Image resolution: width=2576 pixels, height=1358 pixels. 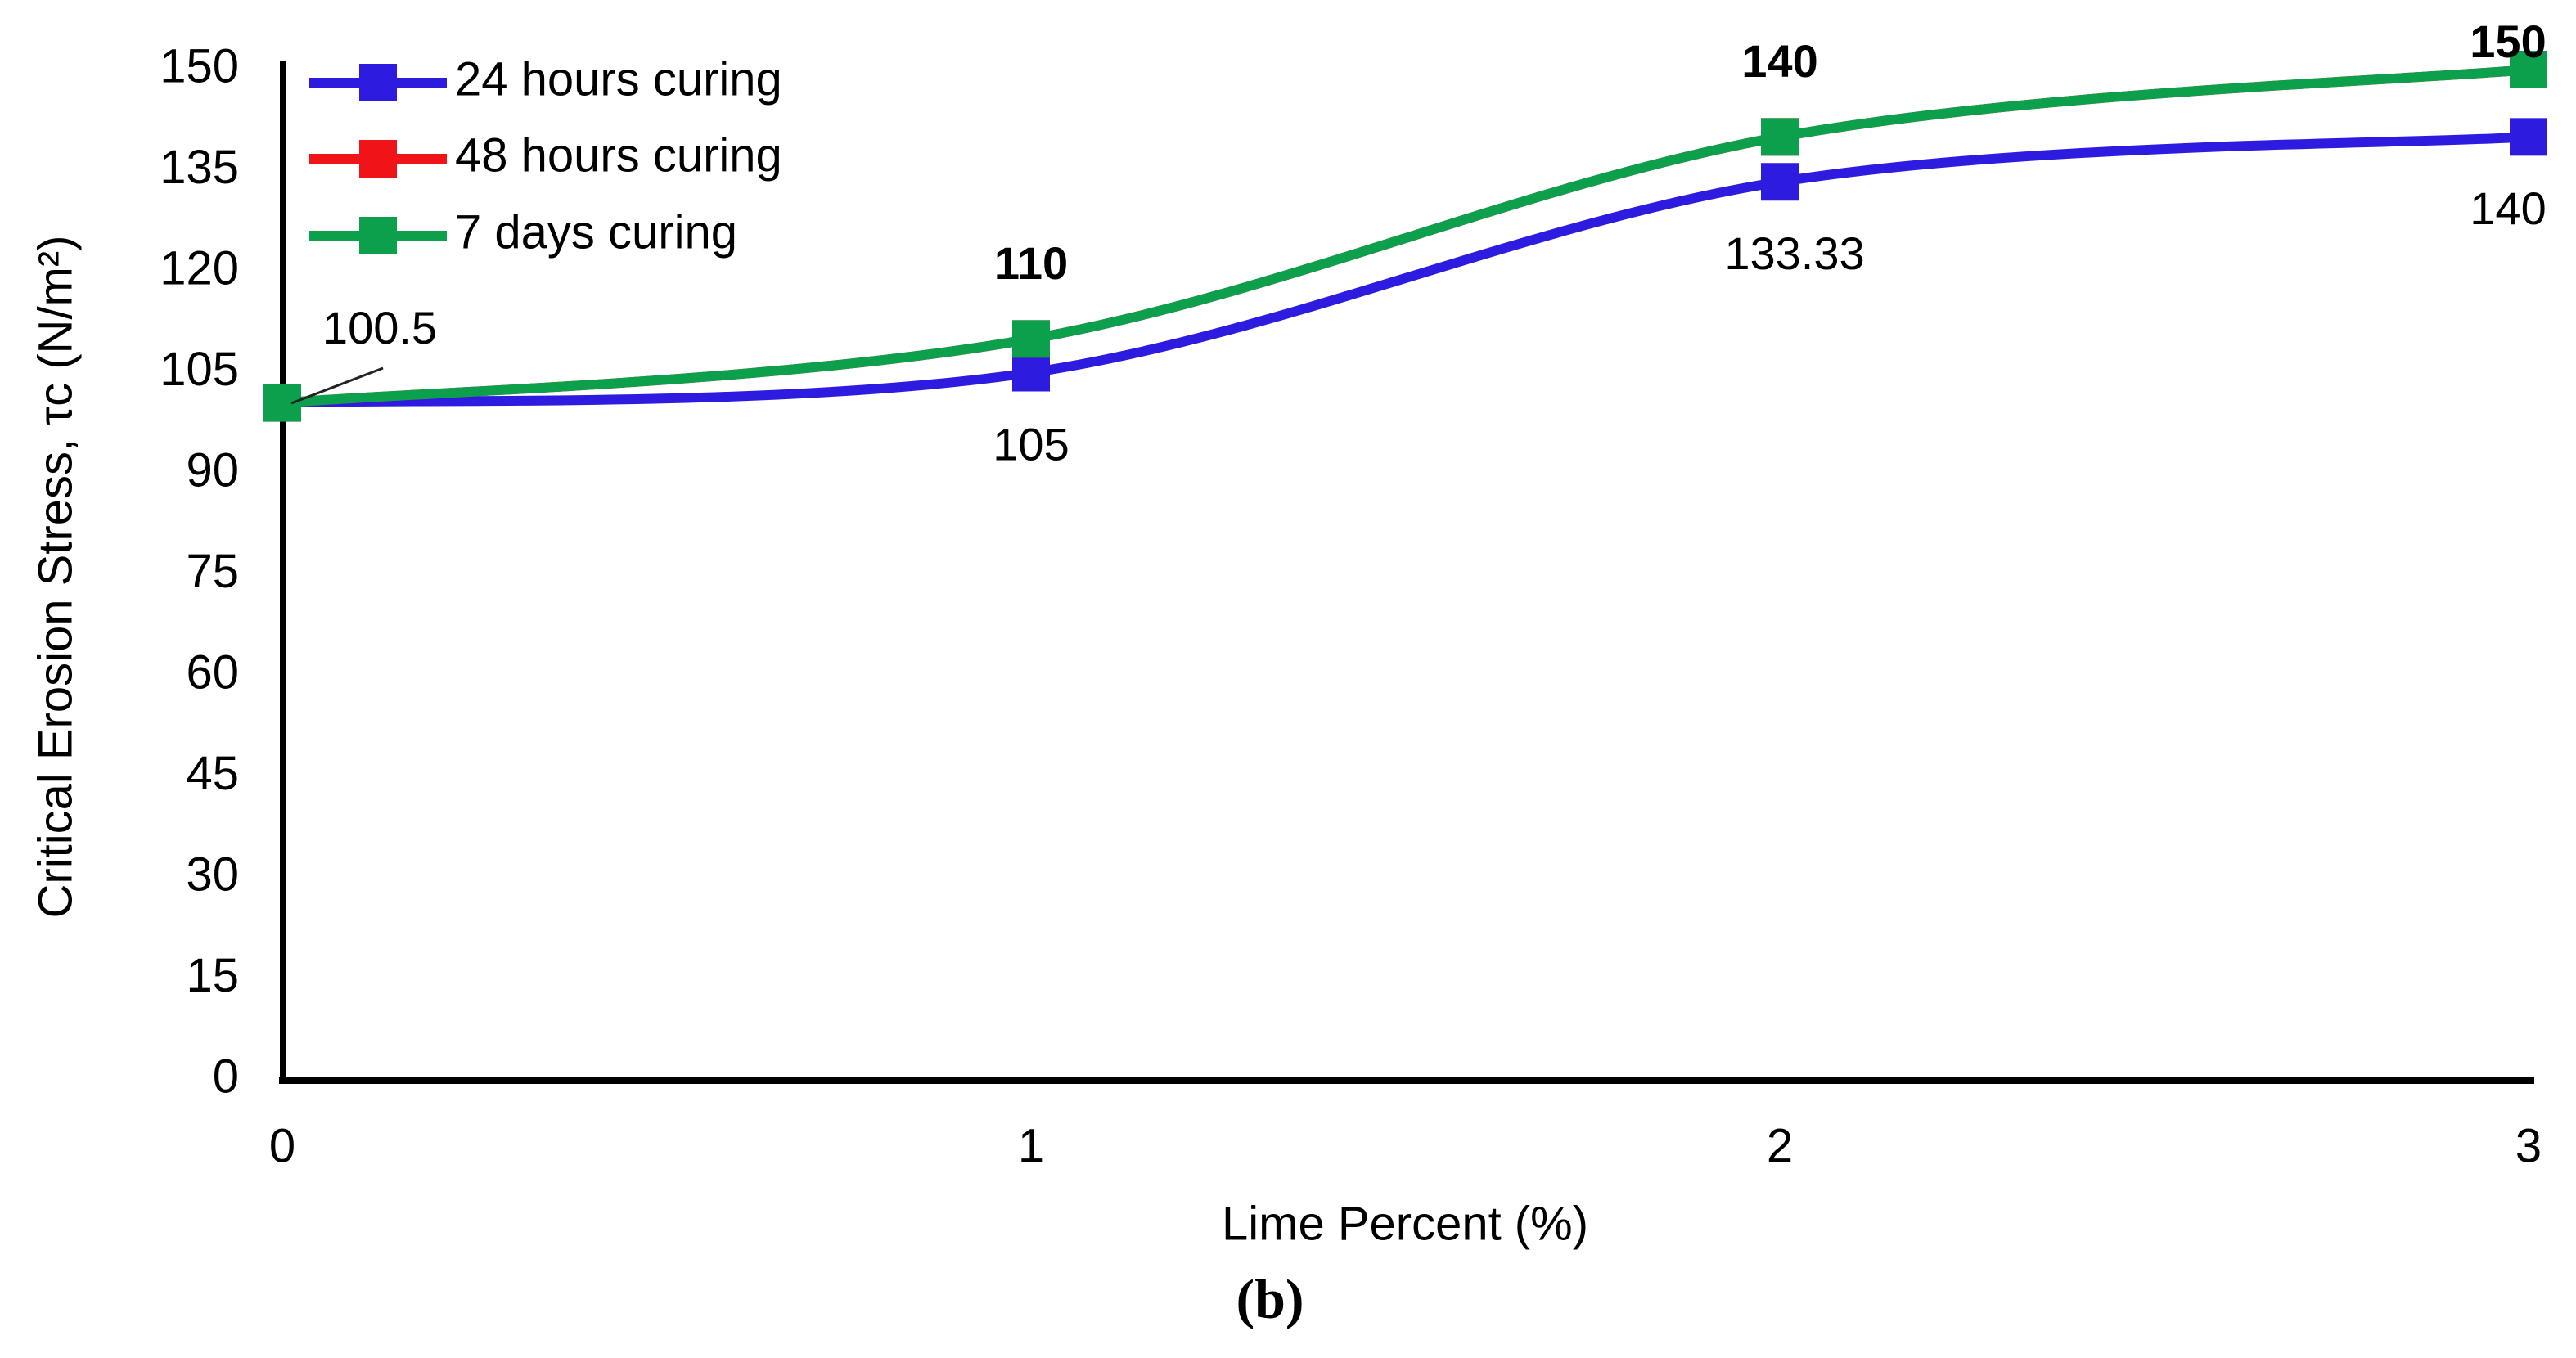 What do you see at coordinates (1031, 444) in the screenshot?
I see `data-label: 105` at bounding box center [1031, 444].